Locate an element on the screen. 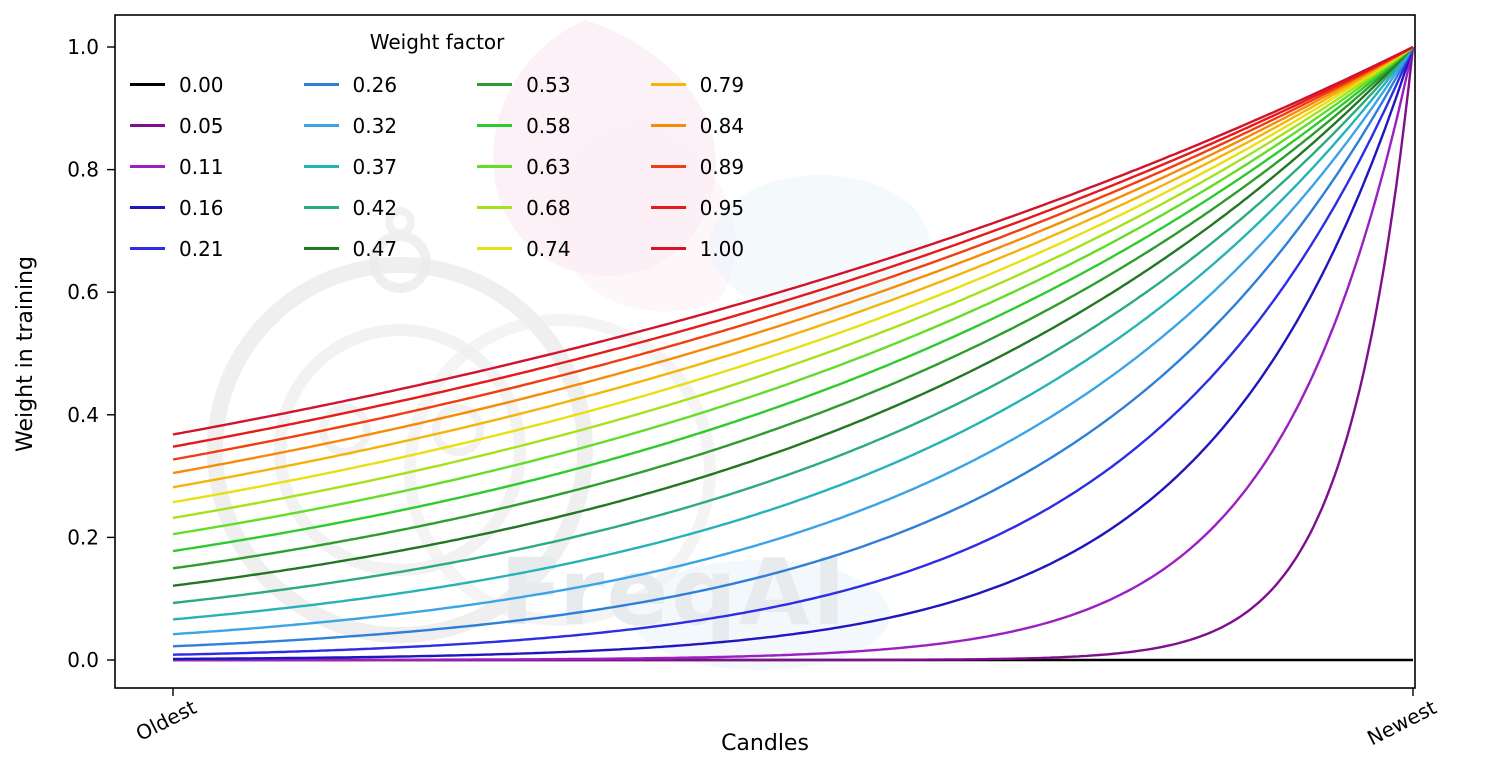 The height and width of the screenshot is (769, 1502). legend-item-0.95: 0.95 is located at coordinates (697, 207).